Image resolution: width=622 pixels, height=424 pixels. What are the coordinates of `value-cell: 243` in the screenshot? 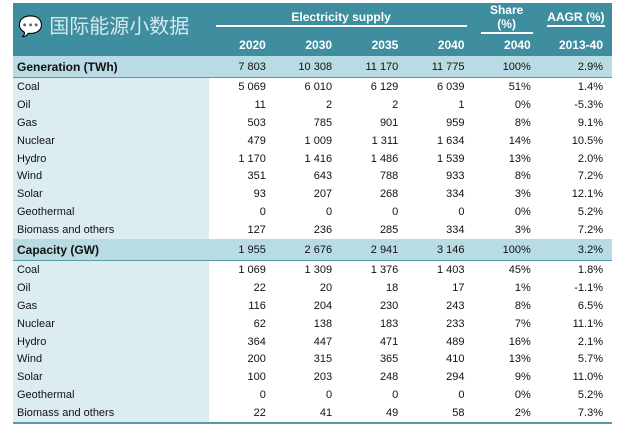 It's located at (455, 305).